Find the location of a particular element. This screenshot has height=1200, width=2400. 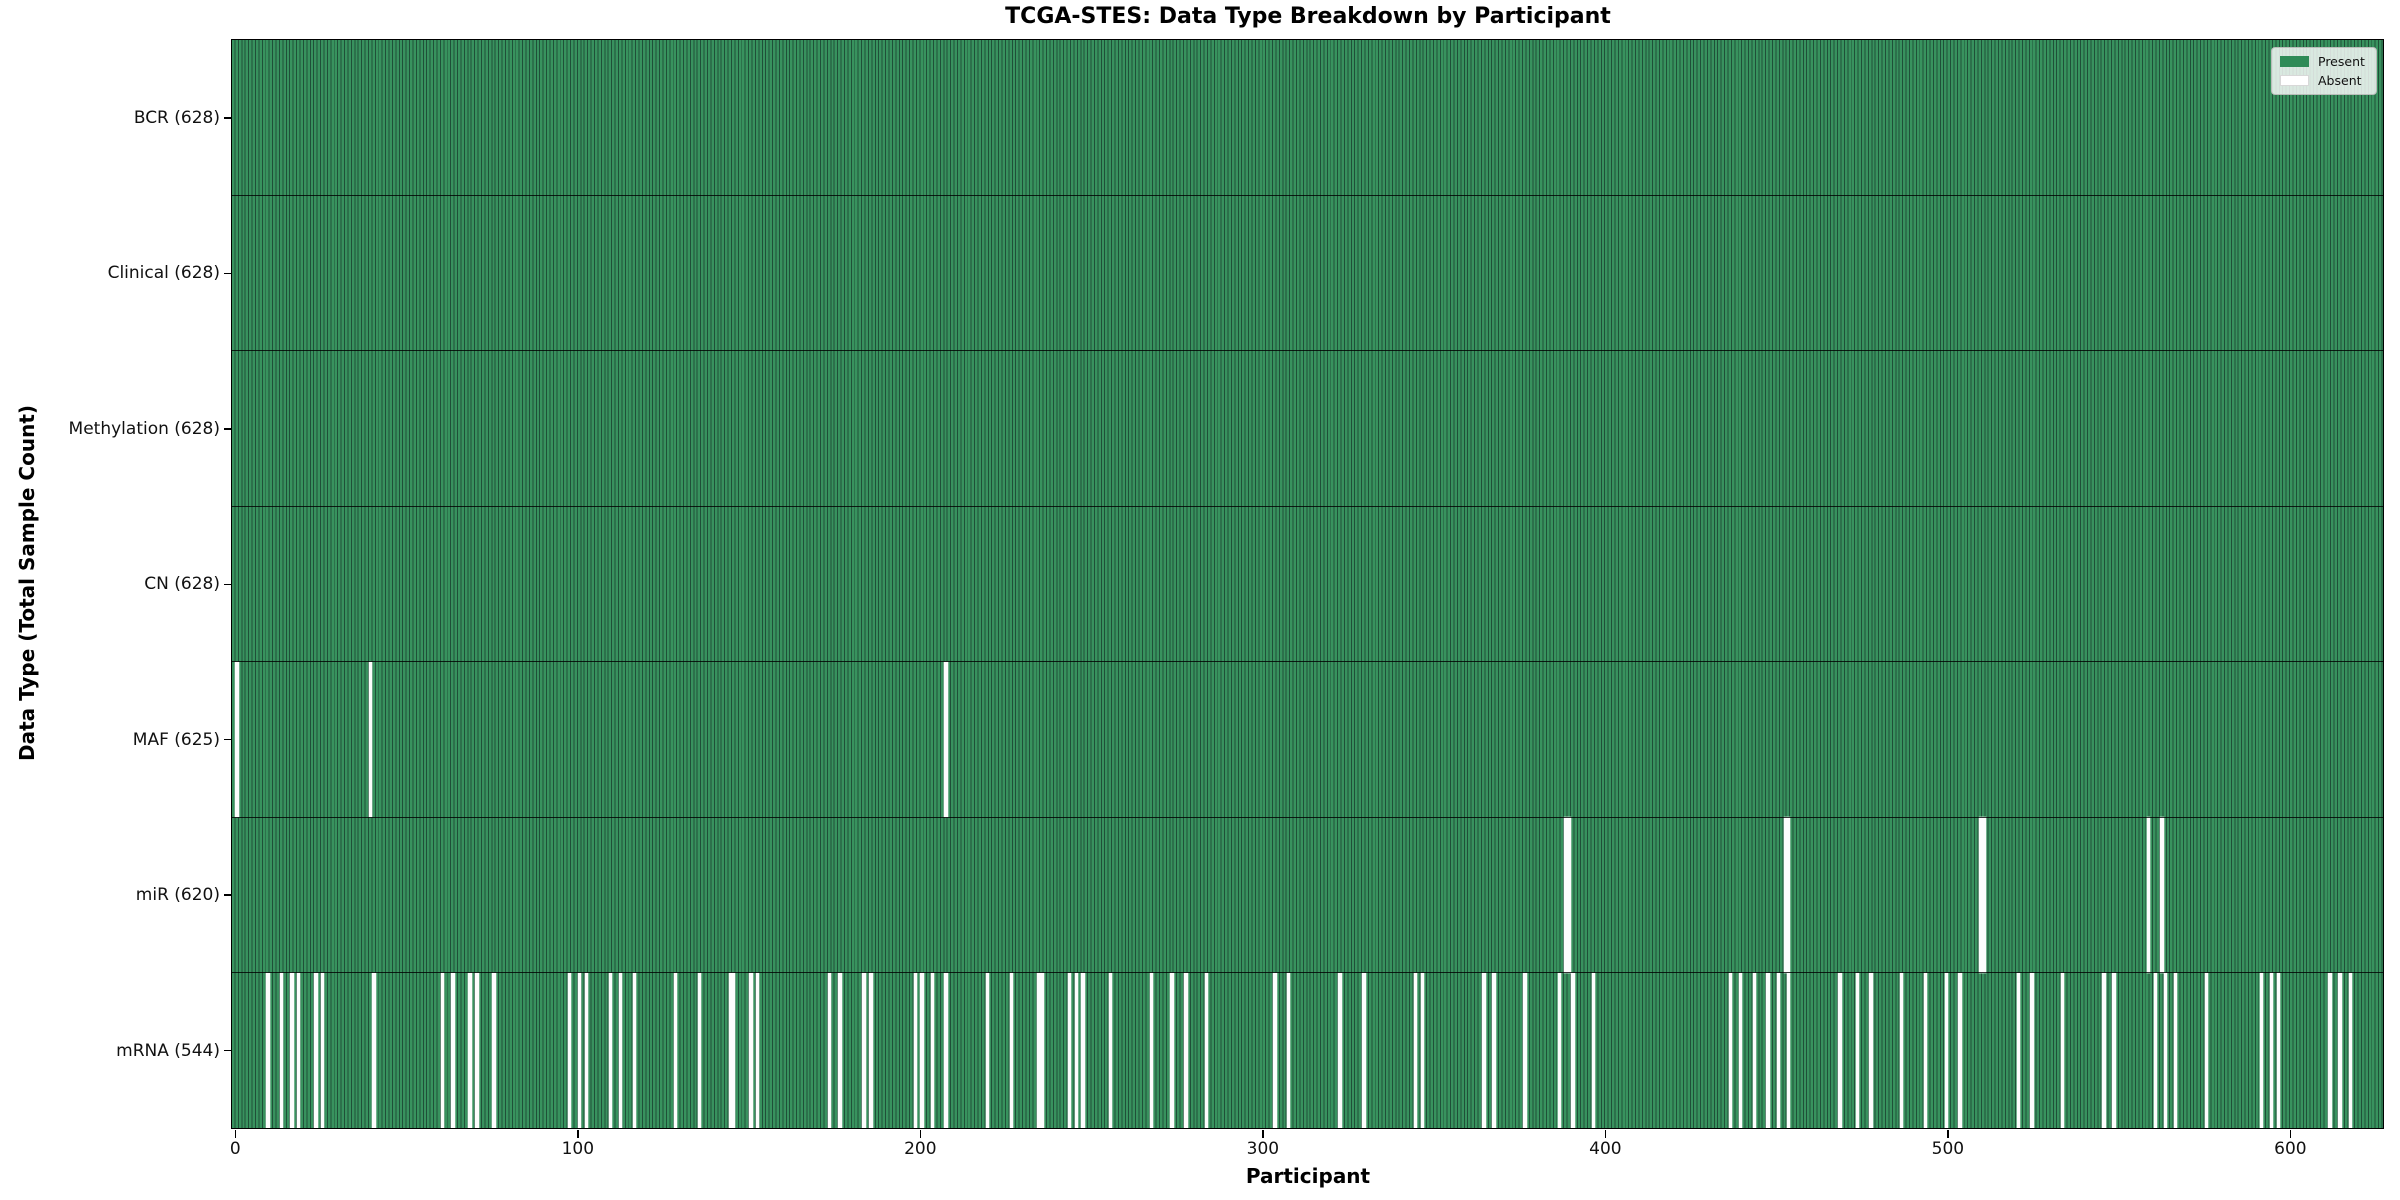

legend-item-present: Present is located at coordinates (2324, 61).